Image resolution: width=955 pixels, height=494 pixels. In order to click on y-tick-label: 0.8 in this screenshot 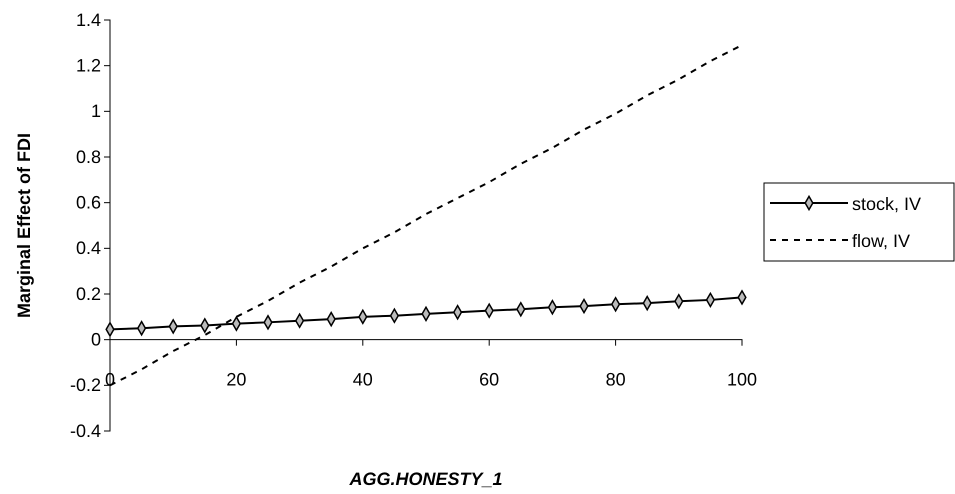, I will do `click(88, 156)`.